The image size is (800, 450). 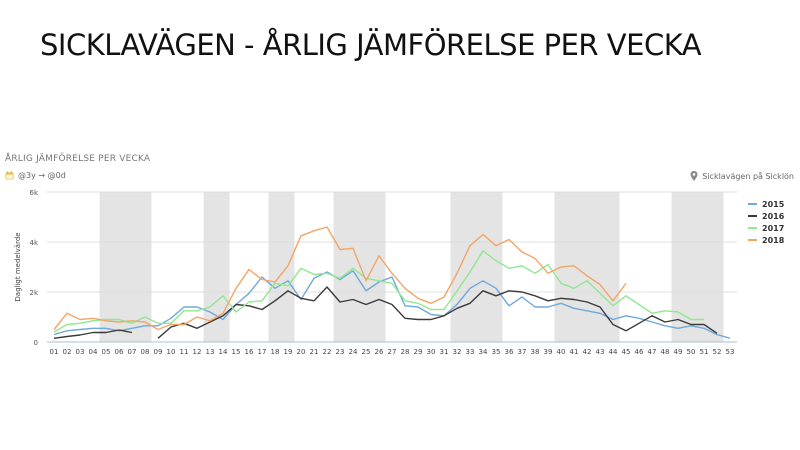 I want to click on date-range: @3y → @0d, so click(x=35, y=175).